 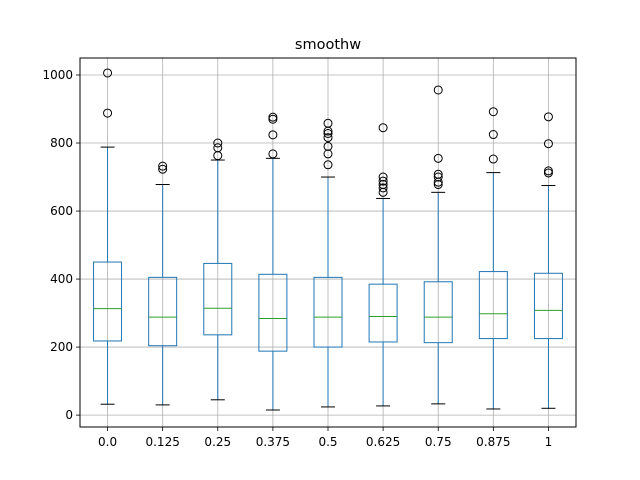 What do you see at coordinates (327, 442) in the screenshot?
I see `x-tick-label: 0.5` at bounding box center [327, 442].